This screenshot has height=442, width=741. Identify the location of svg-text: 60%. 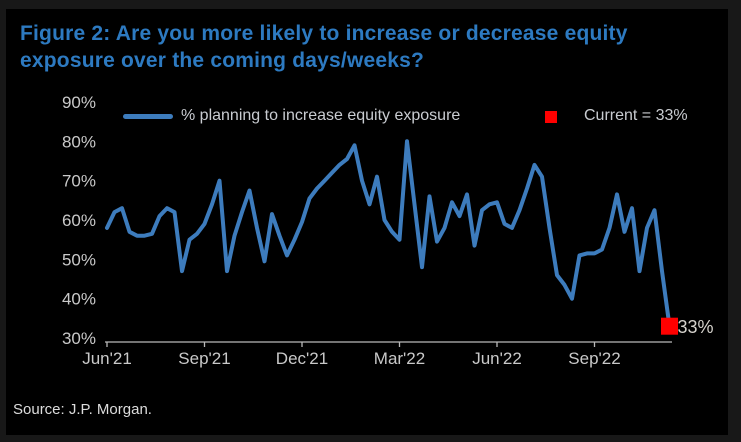
(79, 220).